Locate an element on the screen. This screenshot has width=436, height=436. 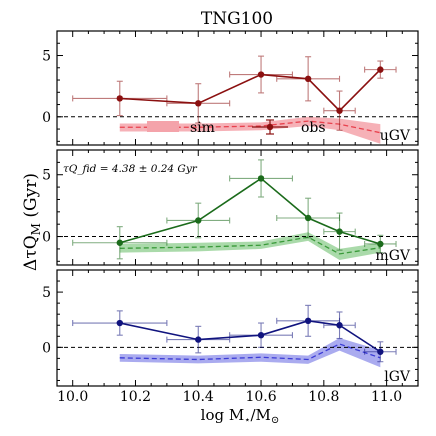
panel-label: mGV is located at coordinates (392, 256).